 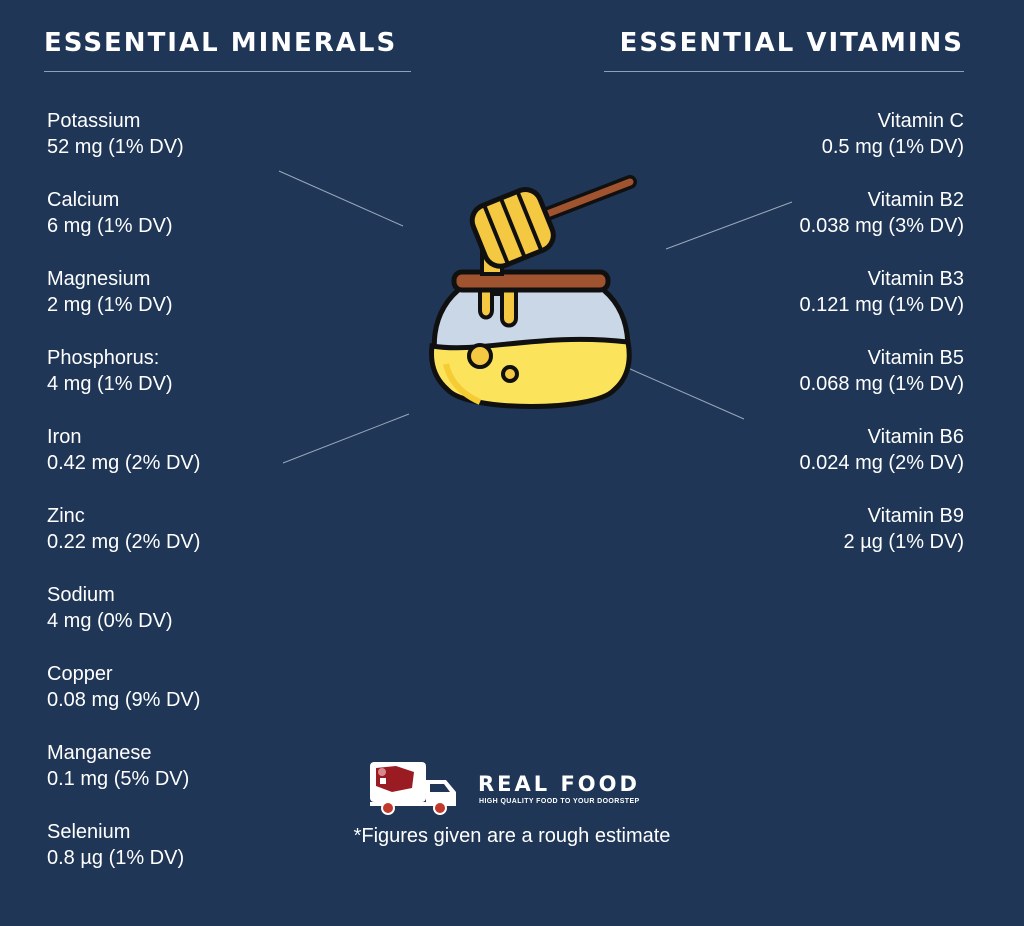 I want to click on mineral-value: 4 mg (1% DV), so click(x=110, y=384).